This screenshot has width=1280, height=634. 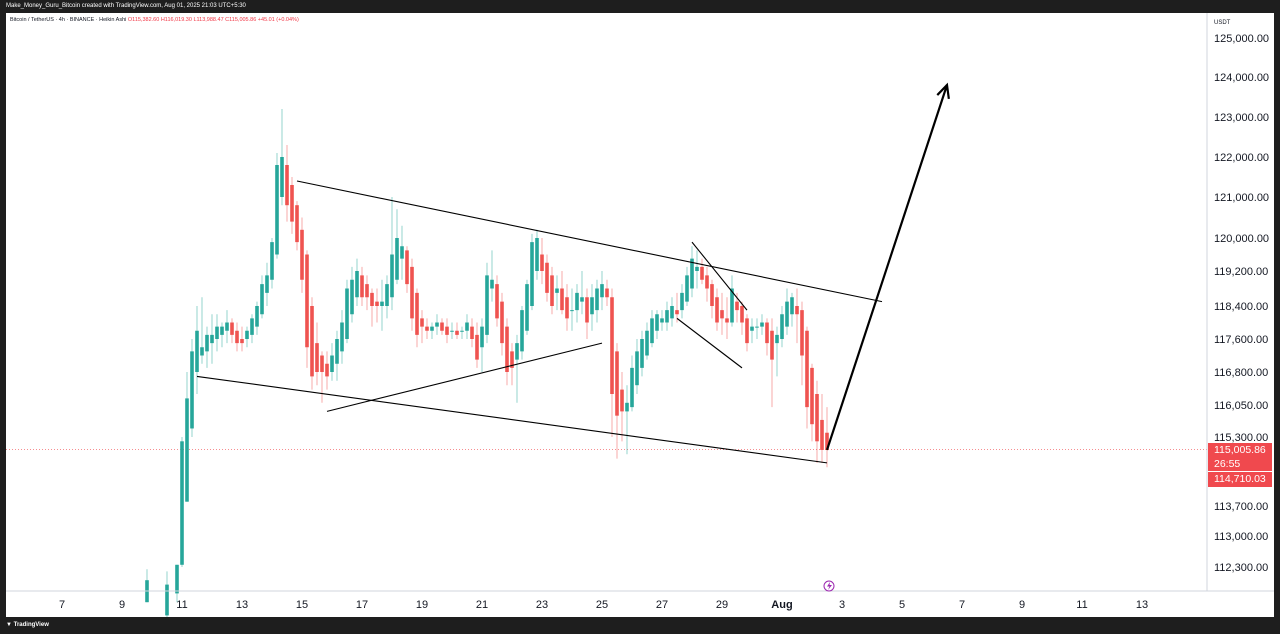 What do you see at coordinates (1241, 307) in the screenshot?
I see `price-tick-label: 118,400.00` at bounding box center [1241, 307].